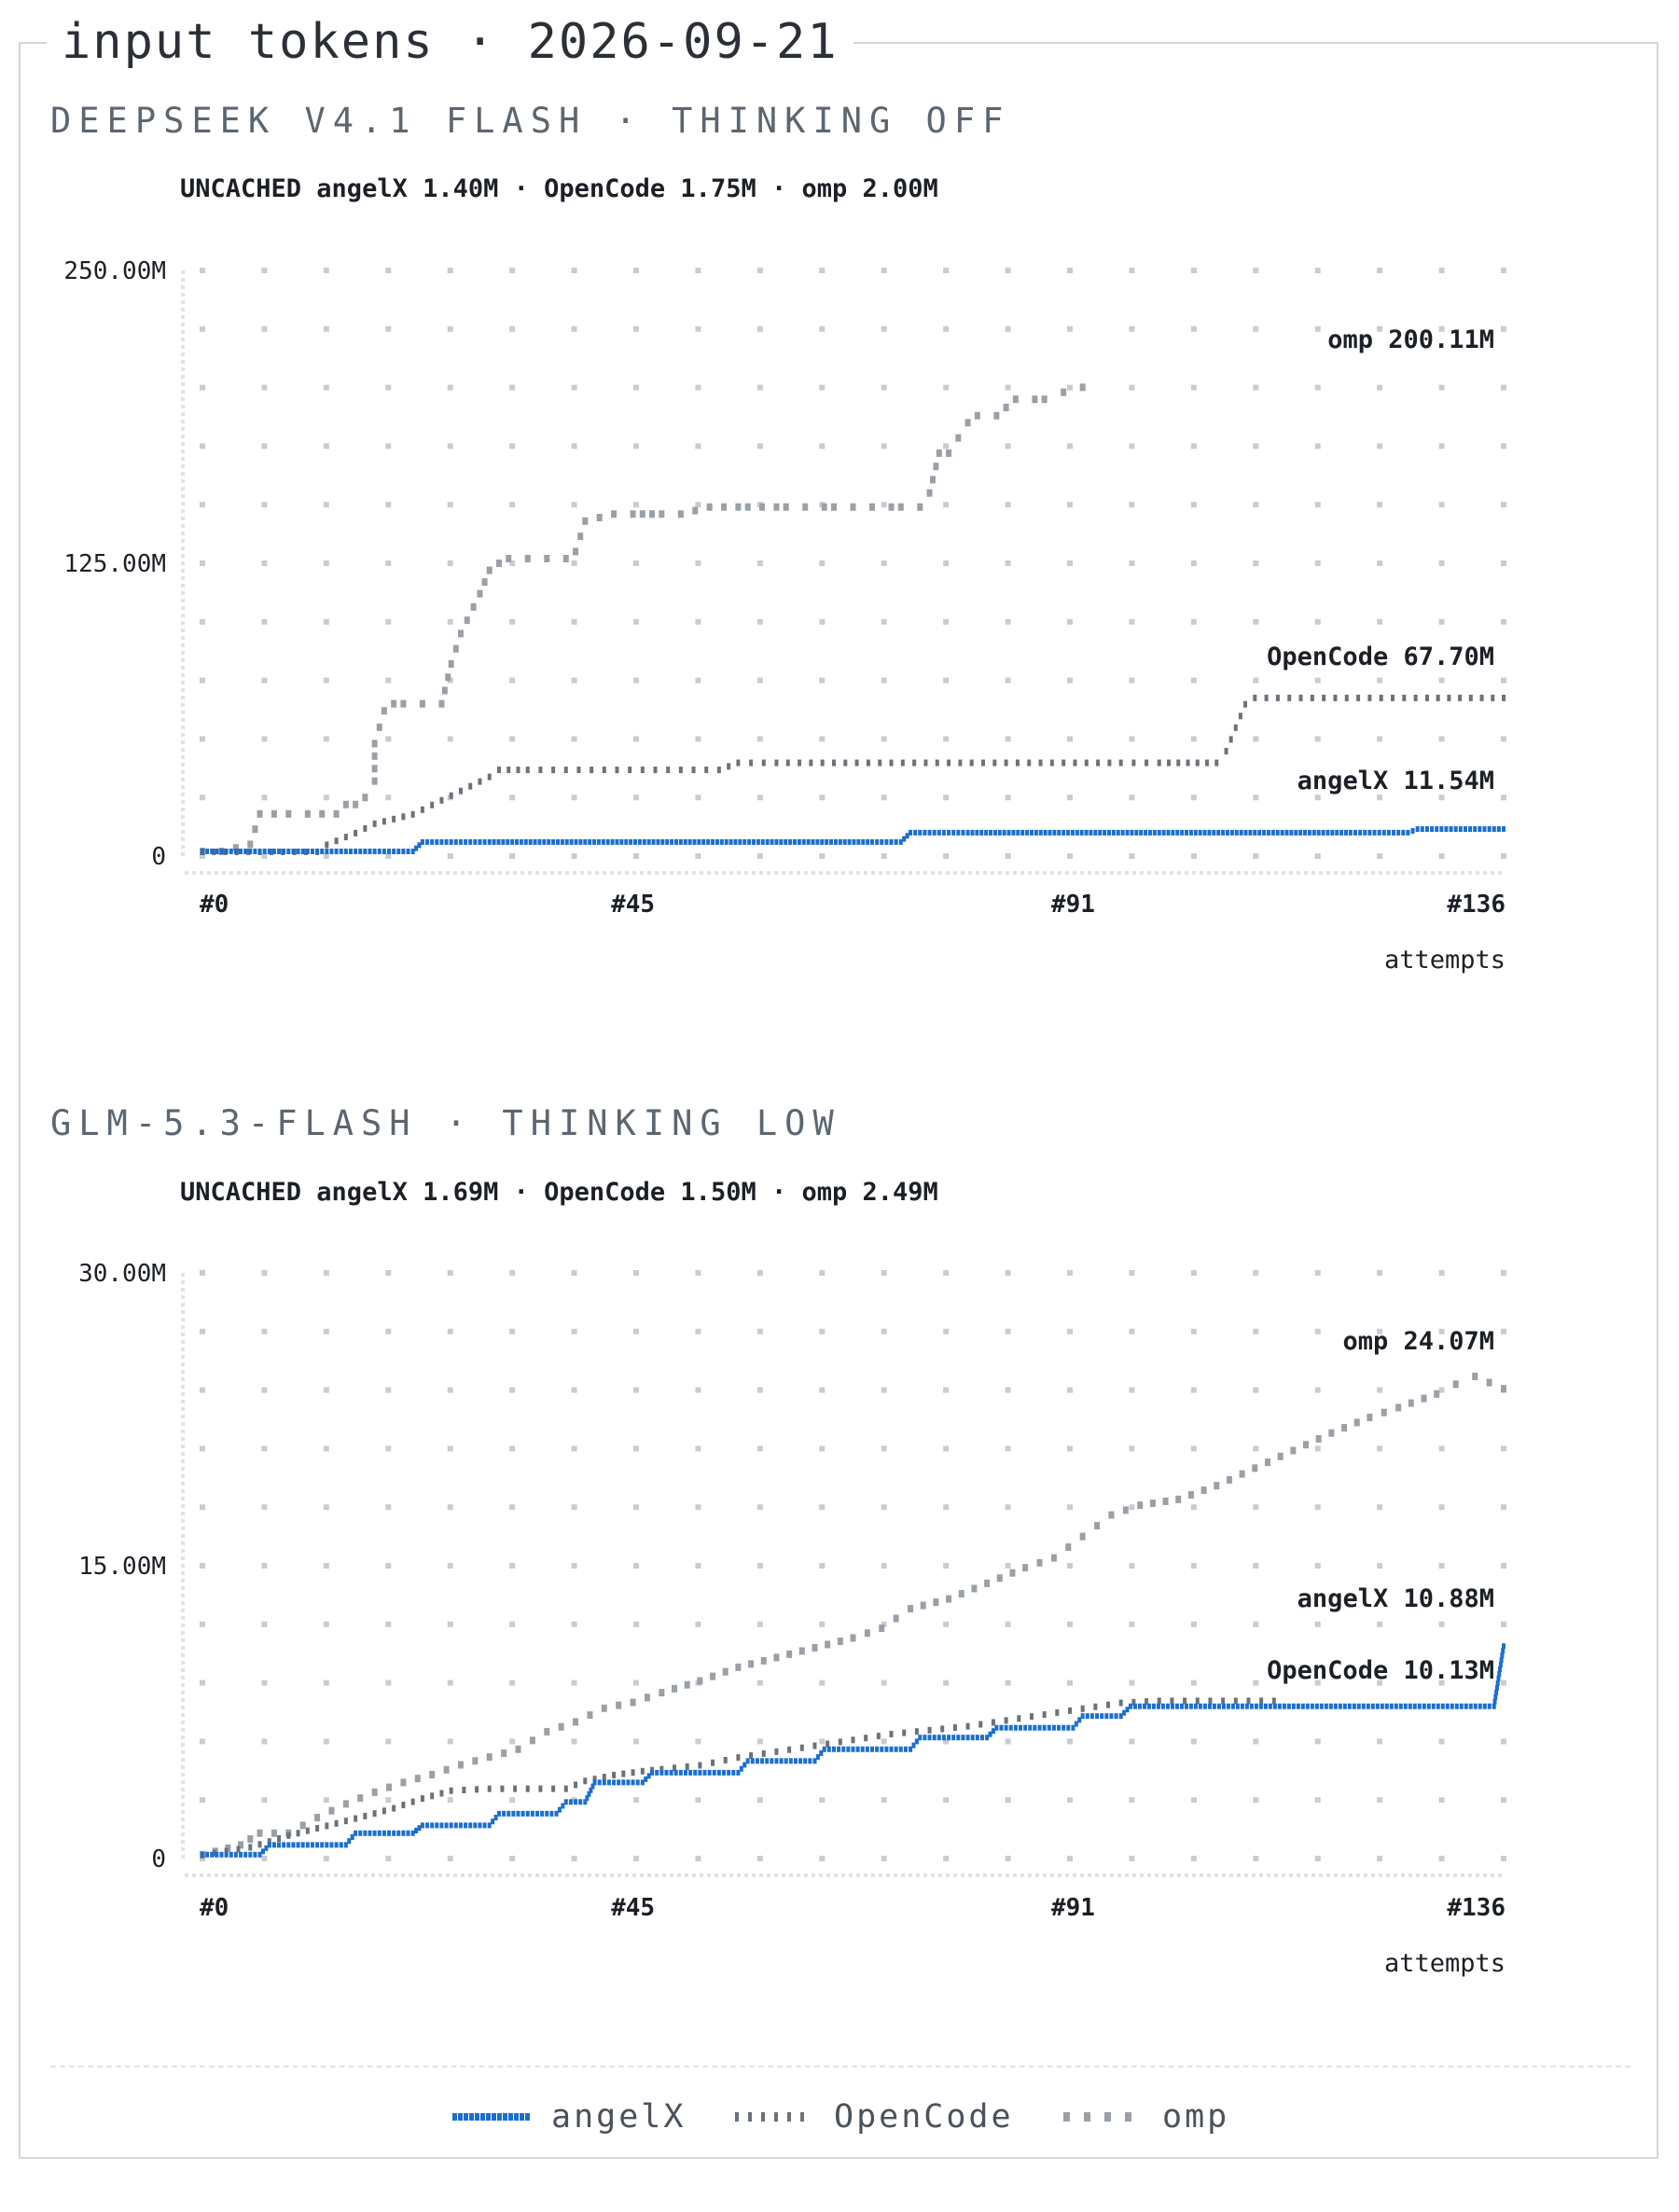 This screenshot has width=1679, height=2212. I want to click on legend-label-omp: omp, so click(1196, 2117).